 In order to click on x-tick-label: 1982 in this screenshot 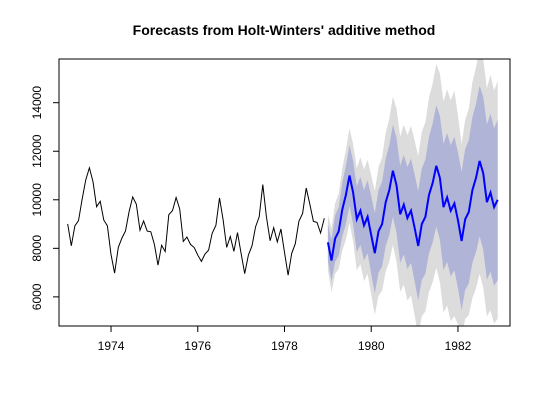, I will do `click(458, 346)`.